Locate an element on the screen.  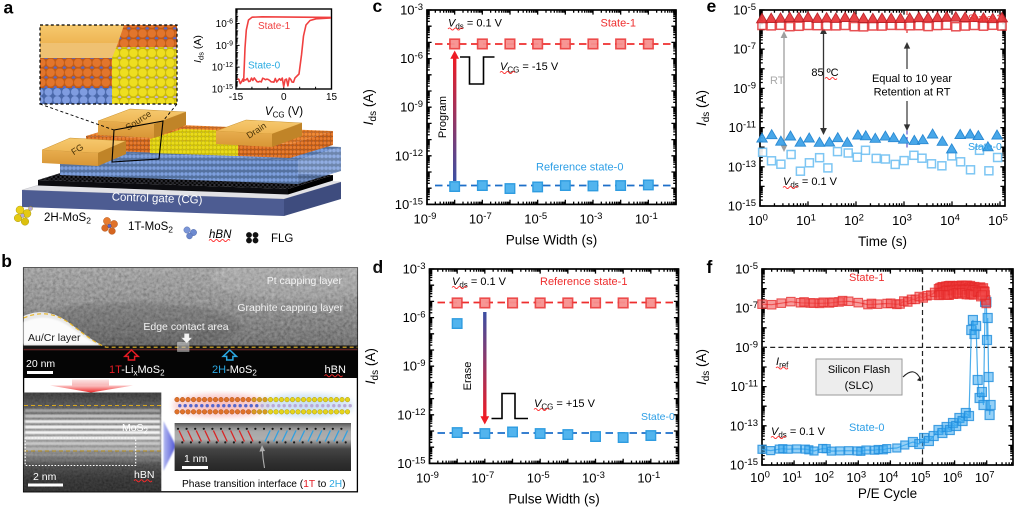
svg-text: VCG = -15 V is located at coordinates (529, 68).